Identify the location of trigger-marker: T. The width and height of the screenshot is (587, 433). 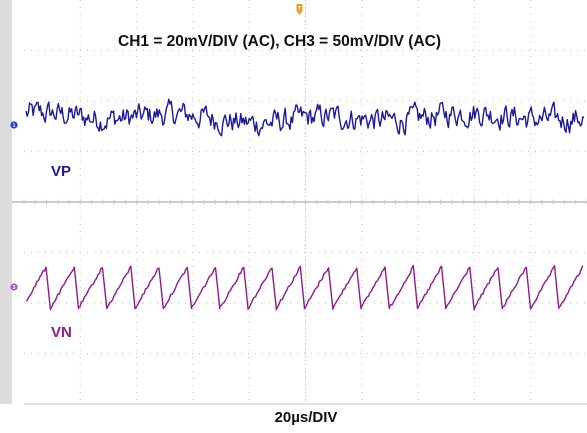
(299, 9).